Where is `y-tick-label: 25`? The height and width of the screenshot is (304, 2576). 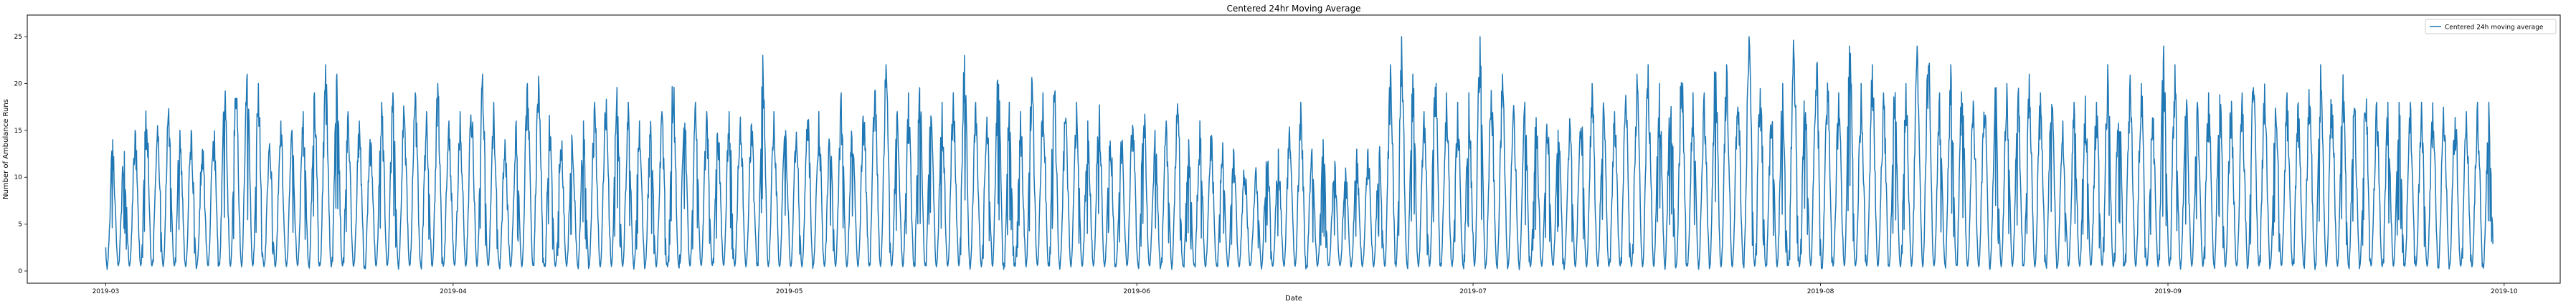 y-tick-label: 25 is located at coordinates (18, 37).